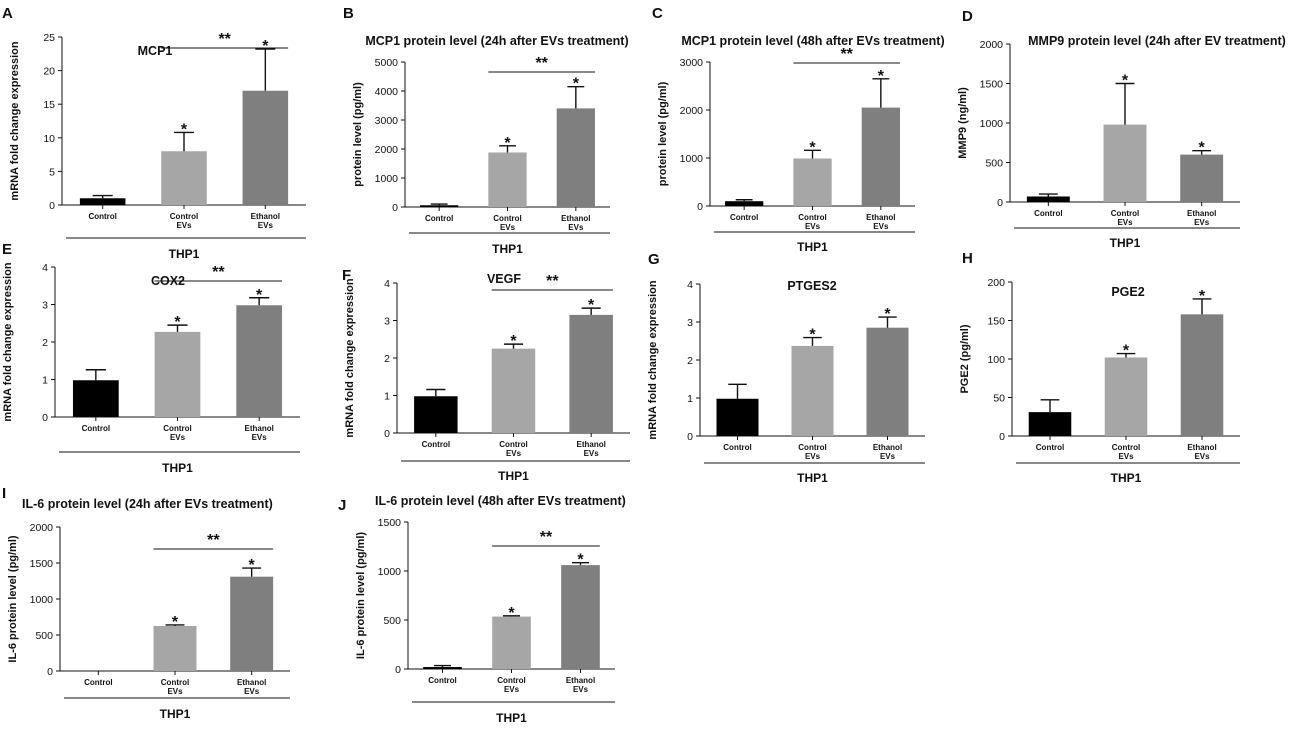 The width and height of the screenshot is (1300, 732). Describe the element at coordinates (996, 360) in the screenshot. I see `y-tick-label: 100` at that location.